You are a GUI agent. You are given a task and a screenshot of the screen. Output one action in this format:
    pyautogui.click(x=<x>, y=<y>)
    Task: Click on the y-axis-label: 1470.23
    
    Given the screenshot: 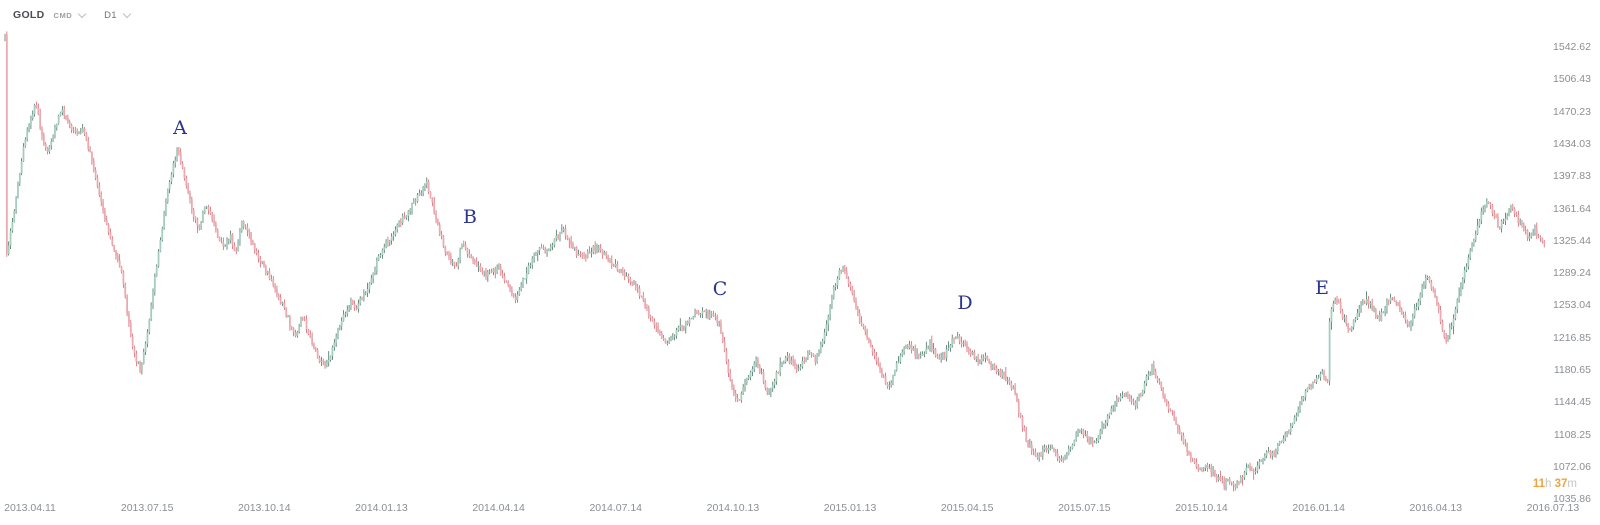 What is the action you would take?
    pyautogui.click(x=1572, y=111)
    